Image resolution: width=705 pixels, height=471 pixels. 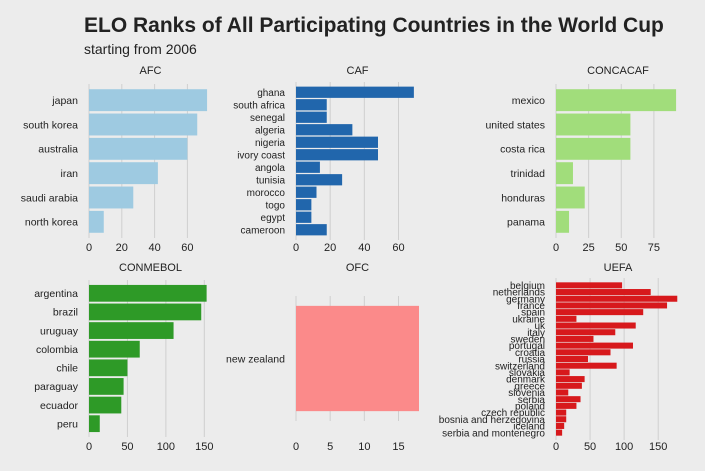 I want to click on category-label: ghana, so click(x=271, y=93).